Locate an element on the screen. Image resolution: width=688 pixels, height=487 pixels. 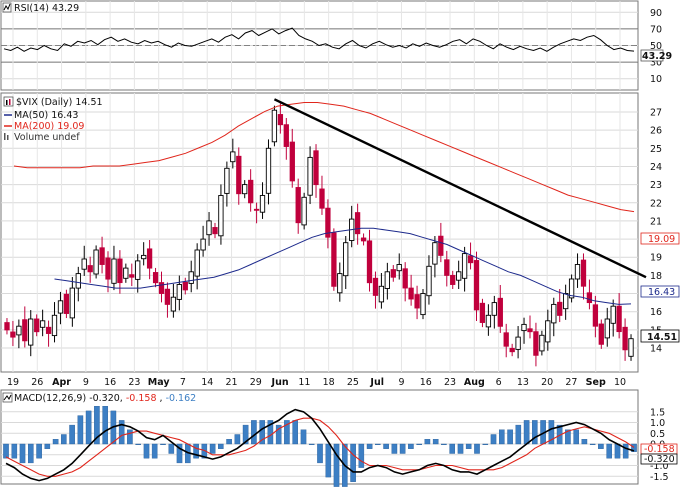
rsi-badge-box is located at coordinates (652, 55).